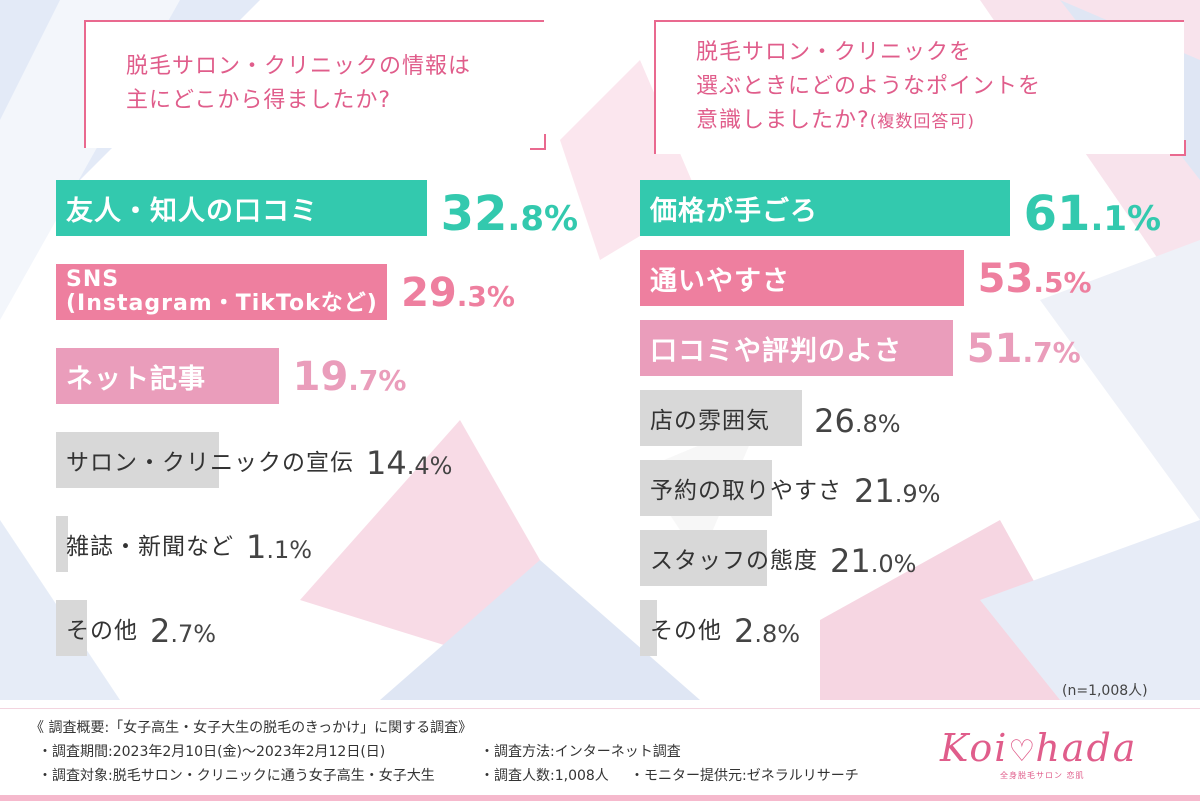 Image resolution: width=1200 pixels, height=801 pixels. I want to click on value-integer: 14, so click(386, 463).